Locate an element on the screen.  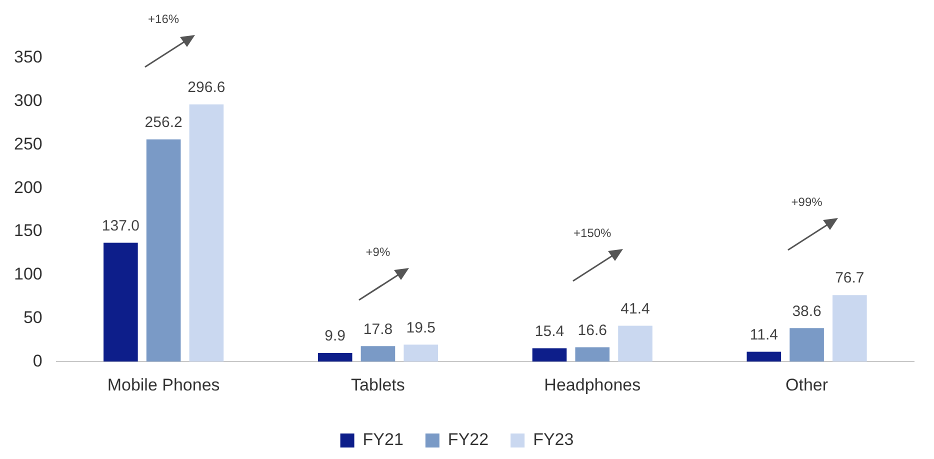
legend-label: FY23 is located at coordinates (553, 440).